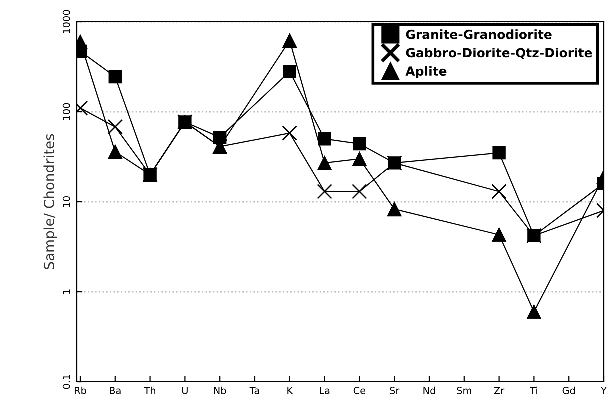  Describe the element at coordinates (51, 202) in the screenshot. I see `y-axis-title: Sample/ Chondrites` at that location.